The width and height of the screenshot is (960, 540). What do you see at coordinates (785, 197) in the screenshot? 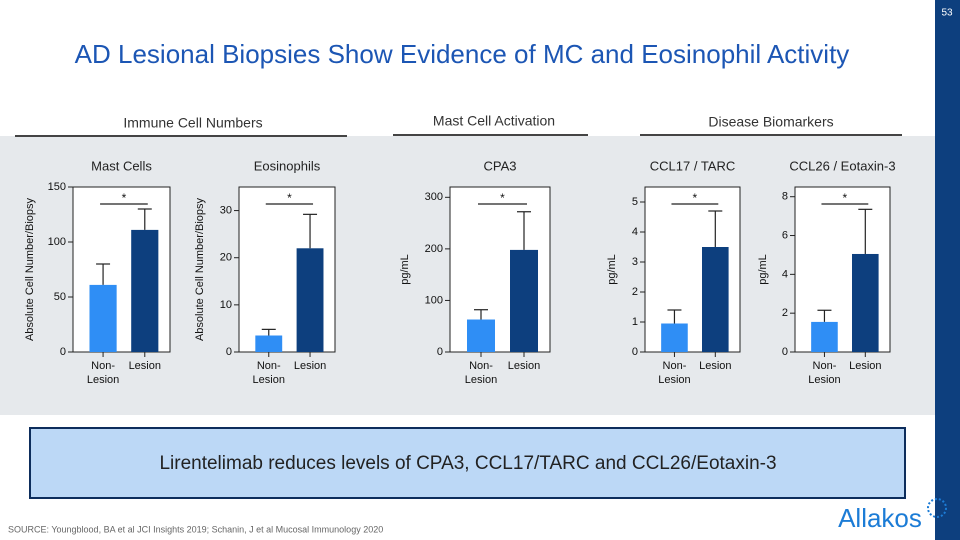
I see `y-tick-label: 8` at bounding box center [785, 197].